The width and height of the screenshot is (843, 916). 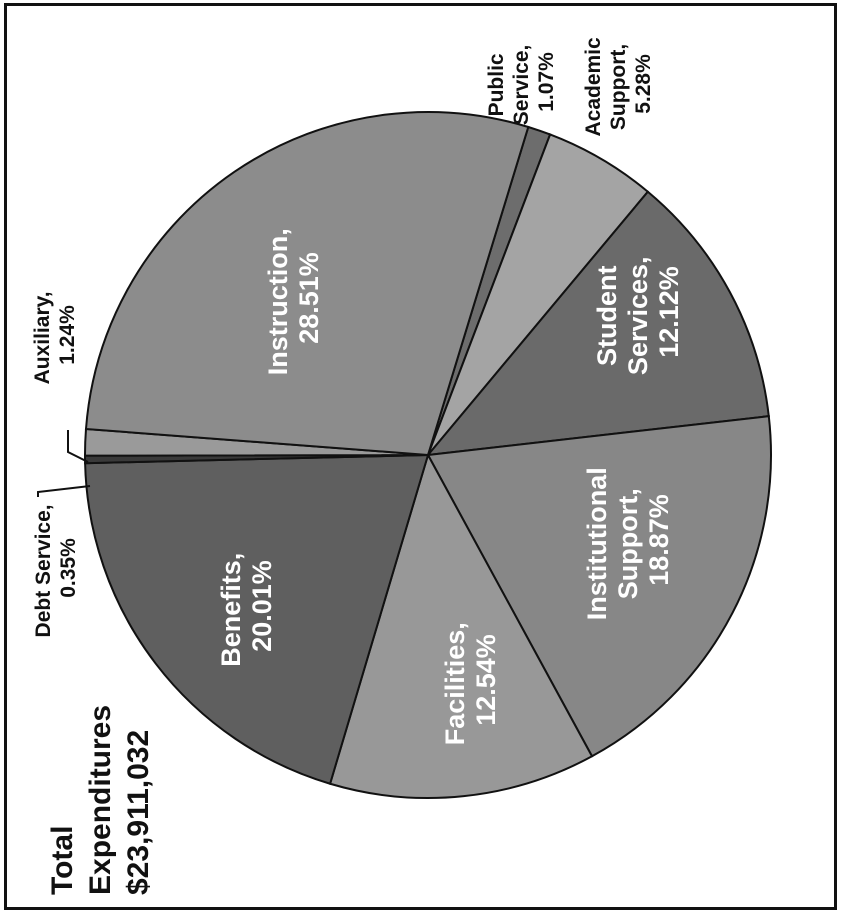 What do you see at coordinates (78, 446) in the screenshot?
I see `leader-line-auxiliary` at bounding box center [78, 446].